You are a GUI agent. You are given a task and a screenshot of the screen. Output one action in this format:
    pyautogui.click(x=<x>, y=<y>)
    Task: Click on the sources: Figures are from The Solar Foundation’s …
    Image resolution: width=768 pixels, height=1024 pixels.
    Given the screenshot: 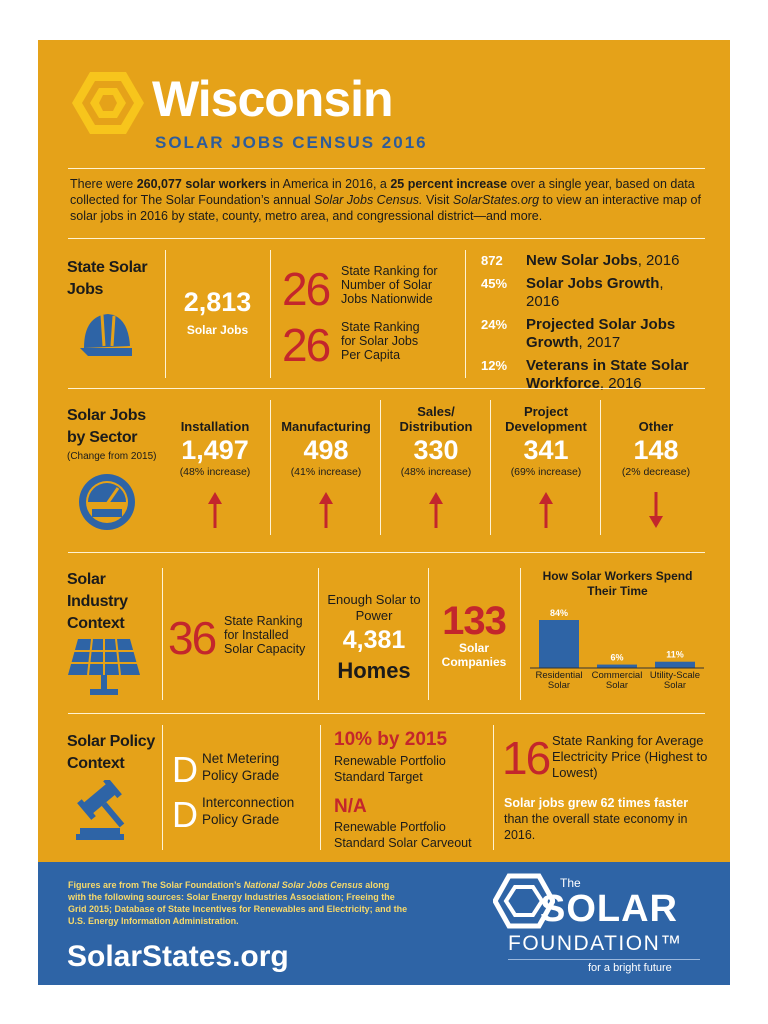 What is the action you would take?
    pyautogui.click(x=238, y=903)
    